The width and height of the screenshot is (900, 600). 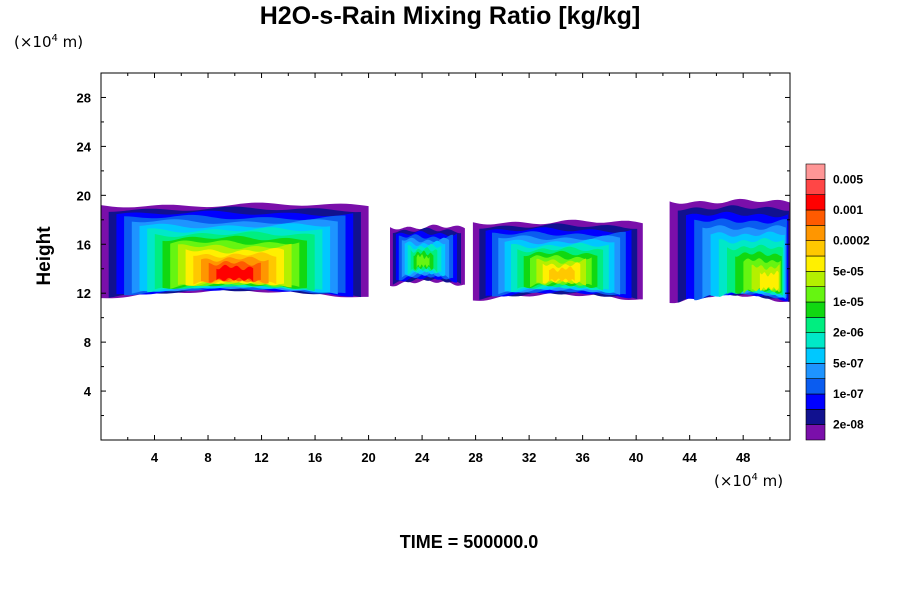 What do you see at coordinates (475, 457) in the screenshot?
I see `x-tick-label: 28` at bounding box center [475, 457].